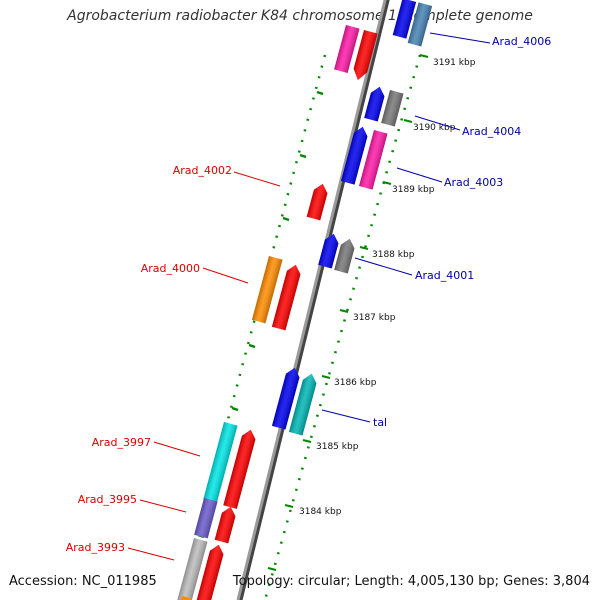  What do you see at coordinates (170, 268) in the screenshot?
I see `gene-label-arad-4000: Arad_4000` at bounding box center [170, 268].